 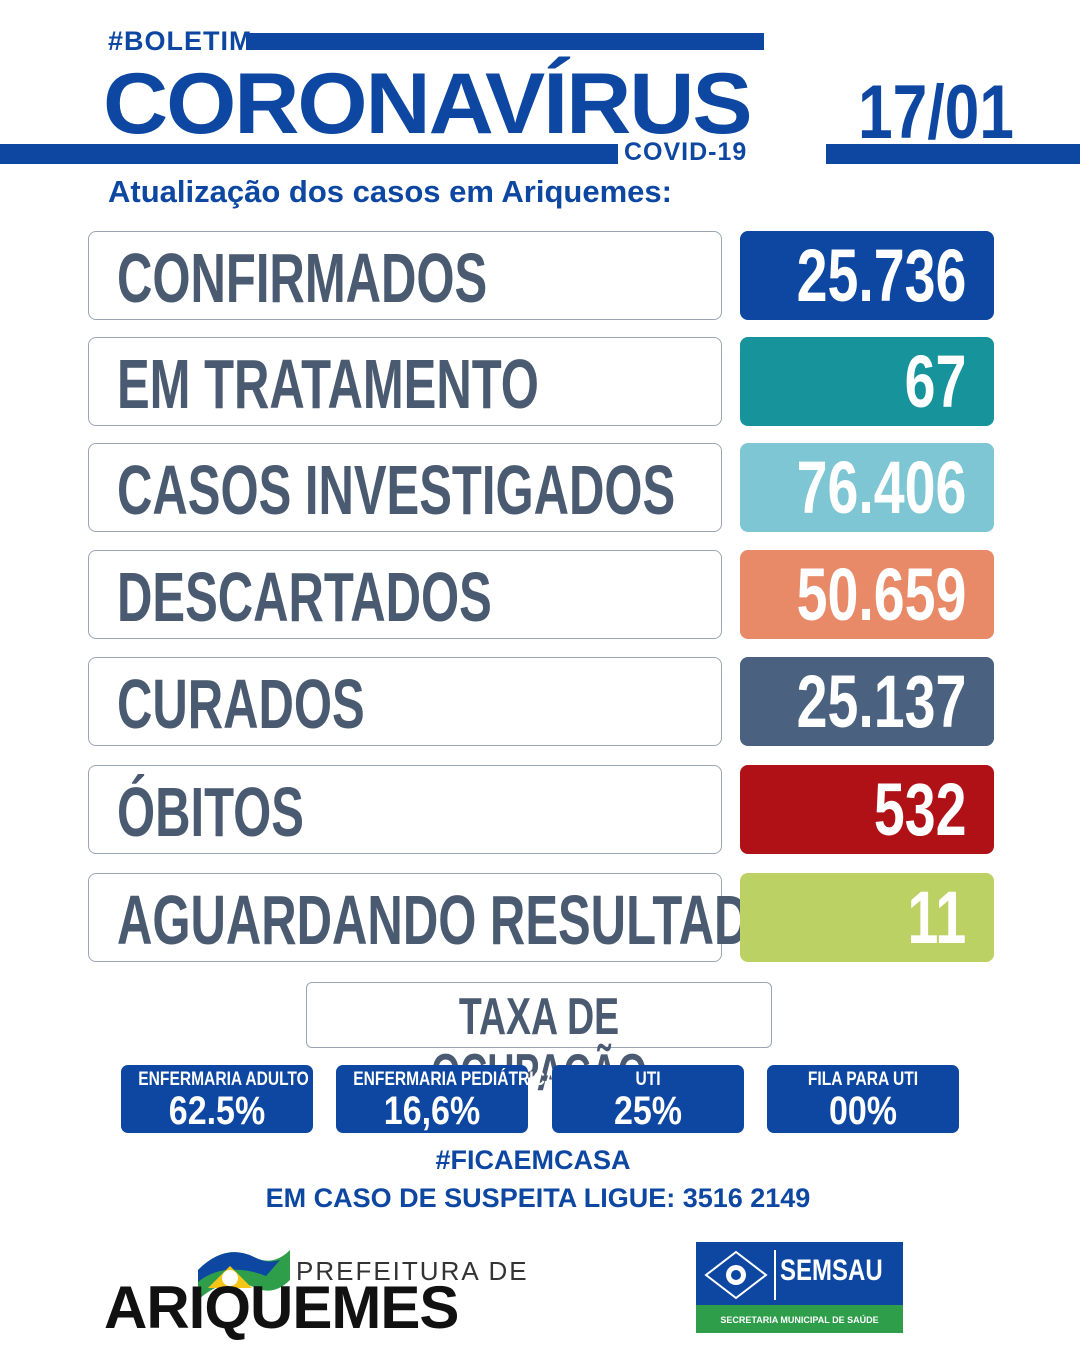 I want to click on stat-label-box-confirmados: CONFIRMADOS, so click(x=405, y=275).